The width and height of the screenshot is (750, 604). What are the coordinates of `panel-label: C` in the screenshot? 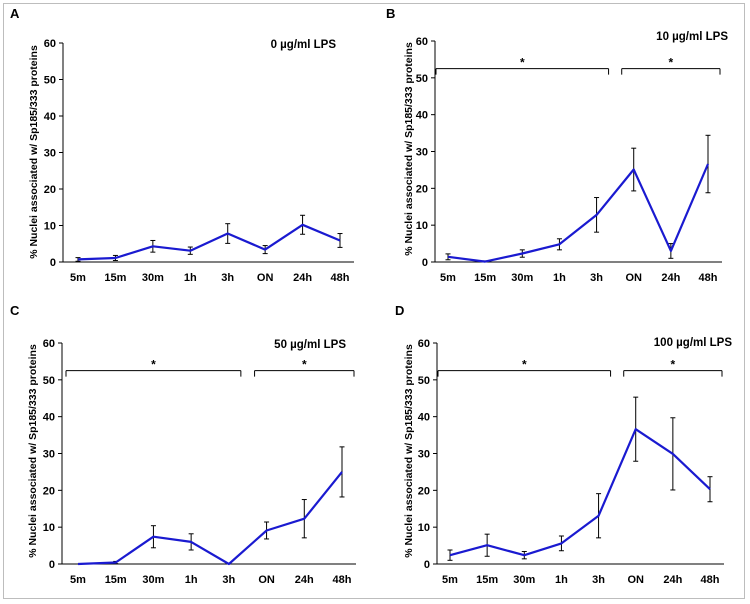 It's located at (15, 310).